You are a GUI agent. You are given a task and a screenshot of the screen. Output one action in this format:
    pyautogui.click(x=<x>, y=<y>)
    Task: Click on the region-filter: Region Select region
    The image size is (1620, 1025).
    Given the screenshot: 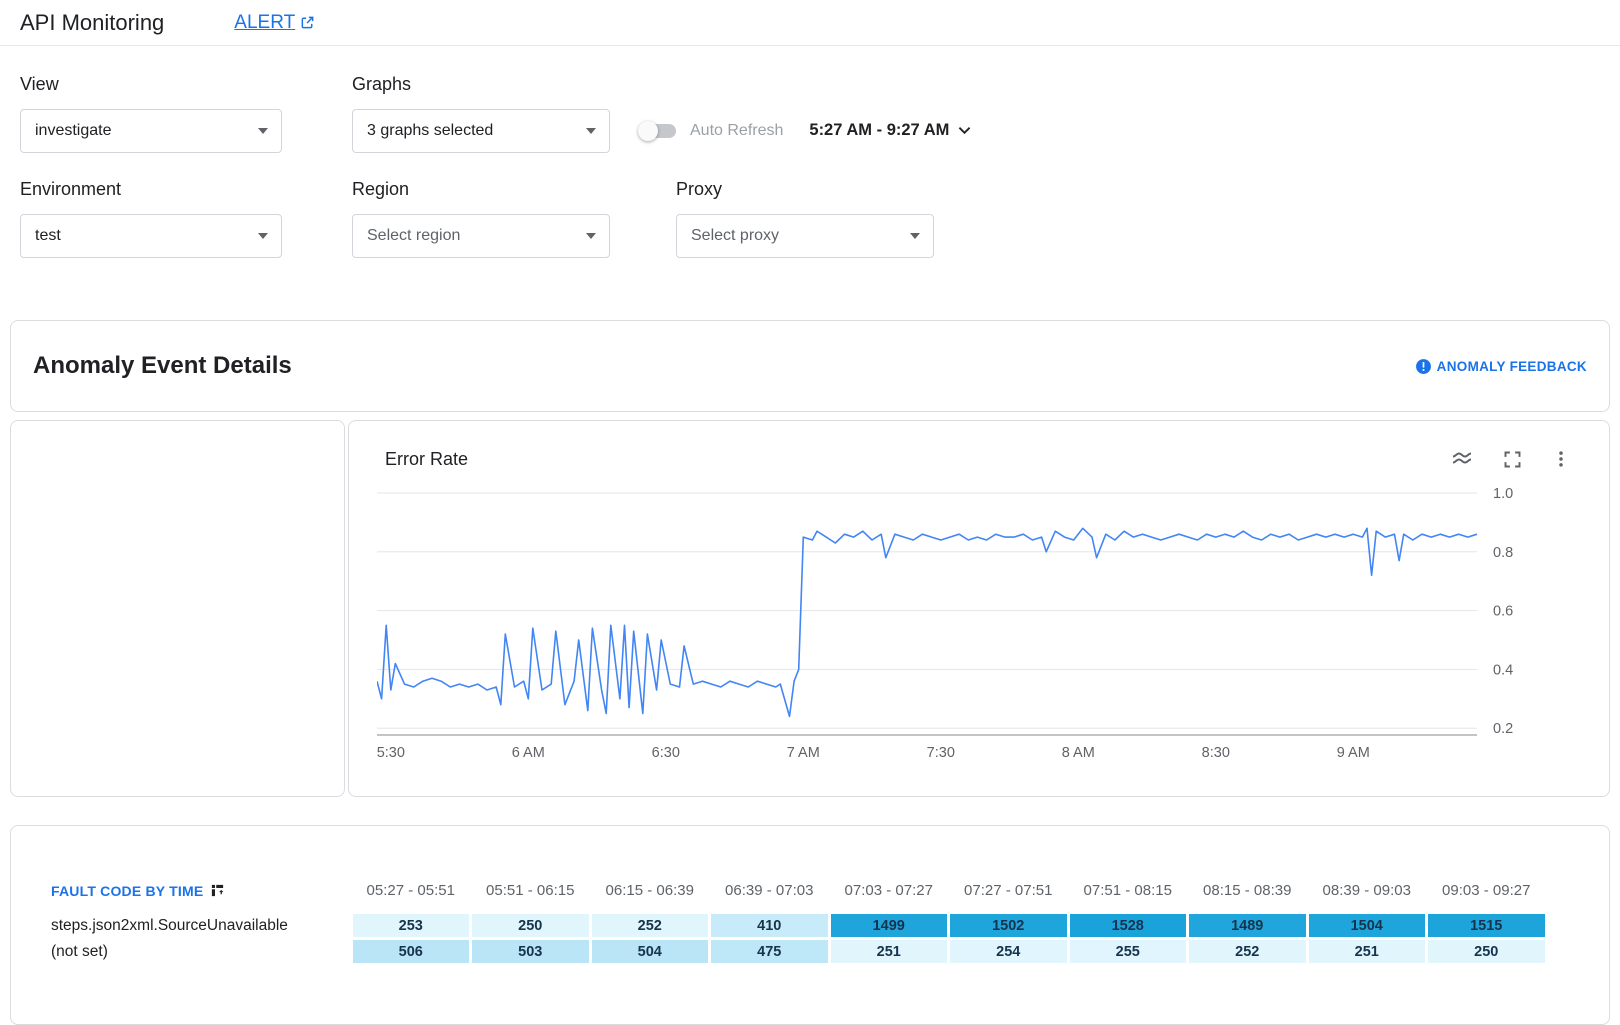 What is the action you would take?
    pyautogui.click(x=481, y=218)
    